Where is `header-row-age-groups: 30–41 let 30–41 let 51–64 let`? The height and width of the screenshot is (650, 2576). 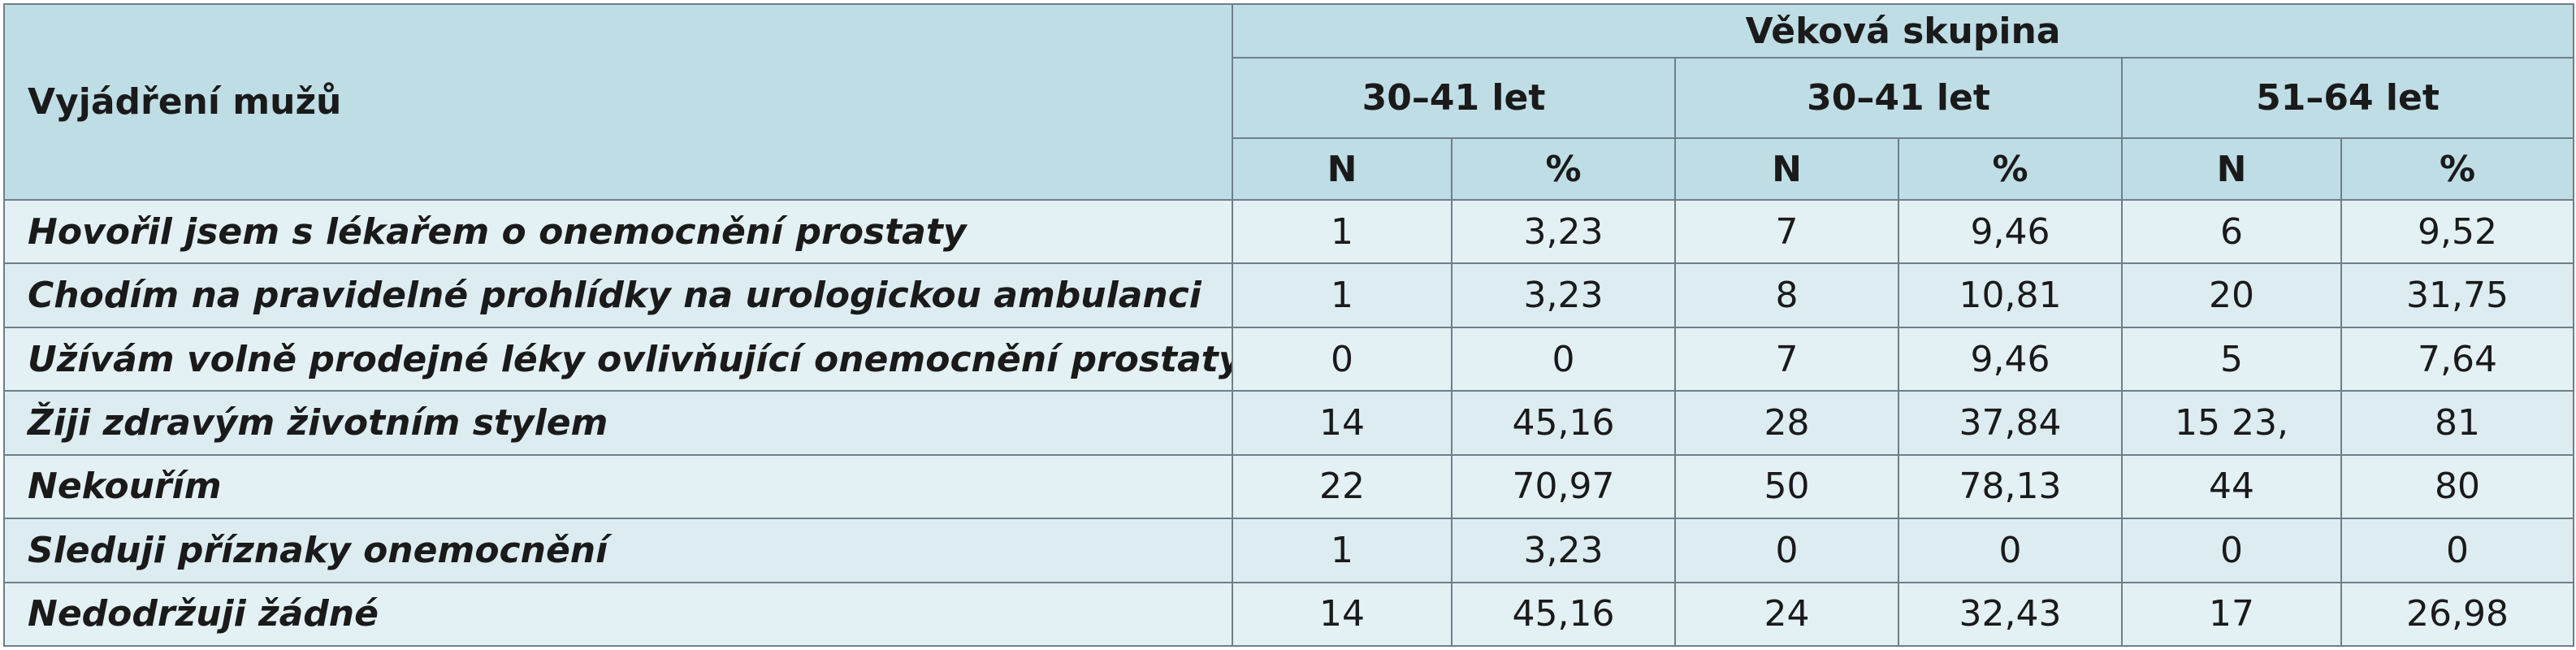 header-row-age-groups: 30–41 let 30–41 let 51–64 let is located at coordinates (1289, 98).